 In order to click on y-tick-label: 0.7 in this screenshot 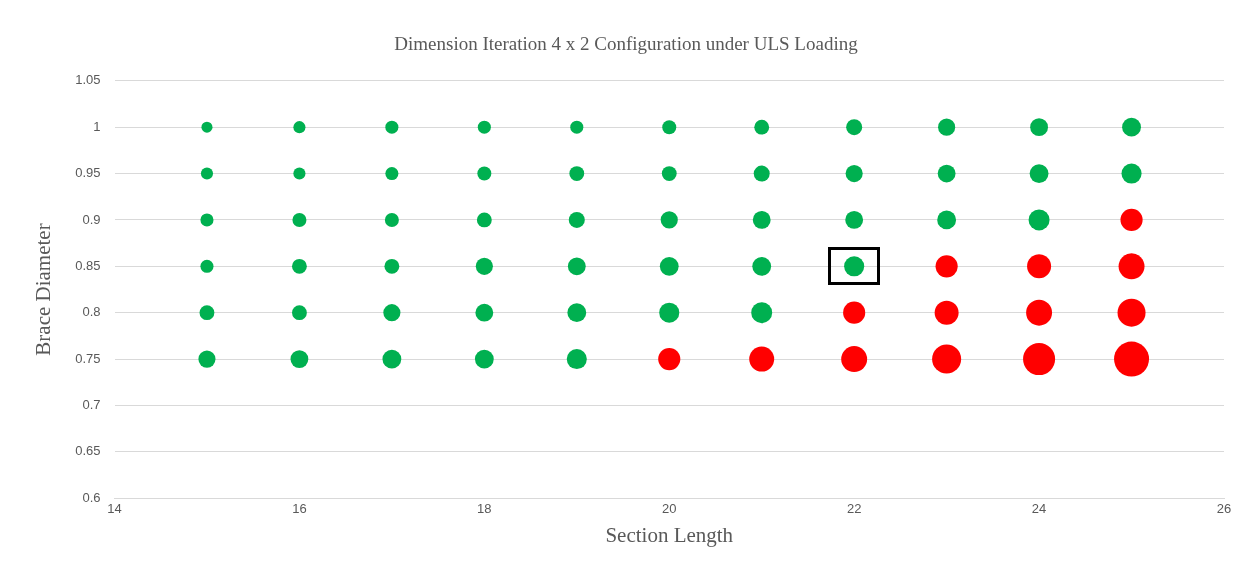, I will do `click(91, 405)`.